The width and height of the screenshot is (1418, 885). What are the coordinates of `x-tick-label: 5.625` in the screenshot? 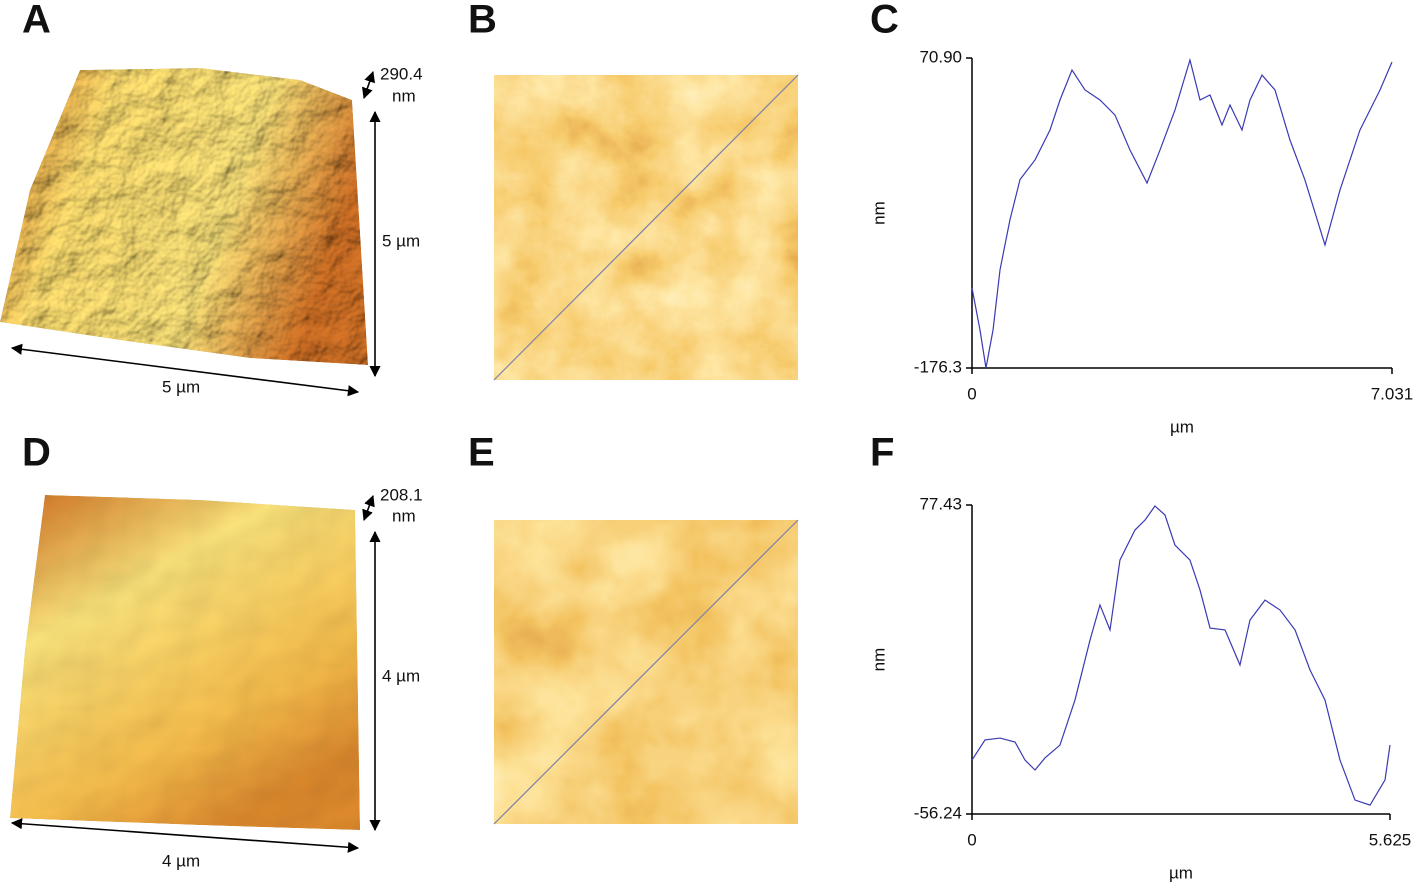 It's located at (1390, 839).